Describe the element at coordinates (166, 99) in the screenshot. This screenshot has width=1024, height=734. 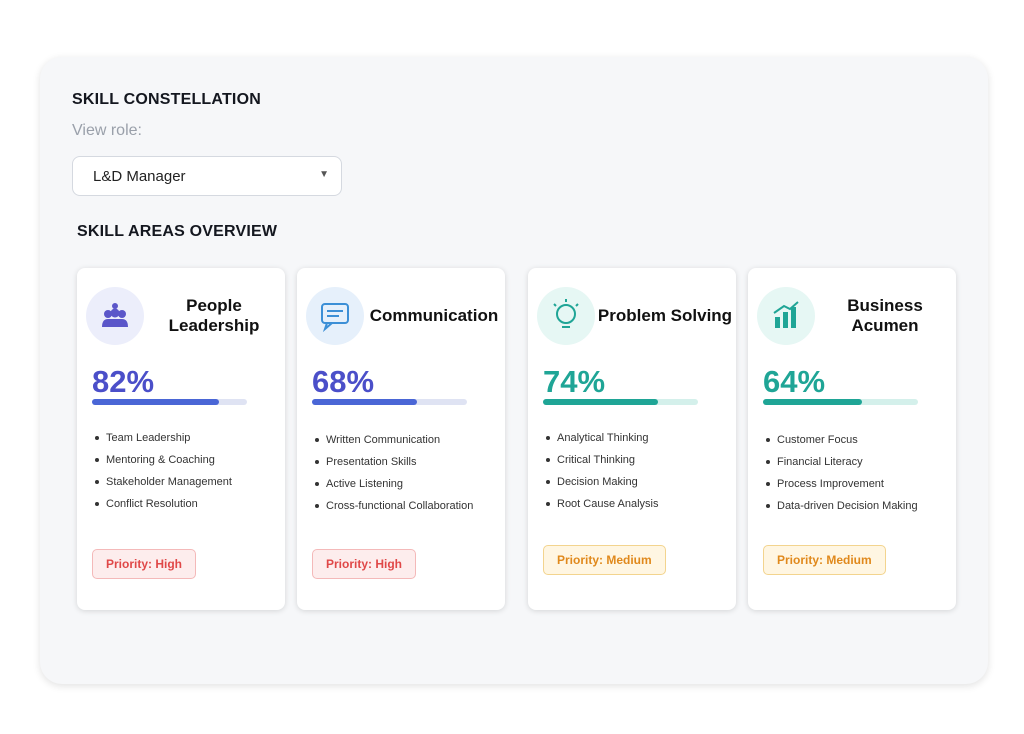
I see `page-title: SKILL CONSTELLATION` at that location.